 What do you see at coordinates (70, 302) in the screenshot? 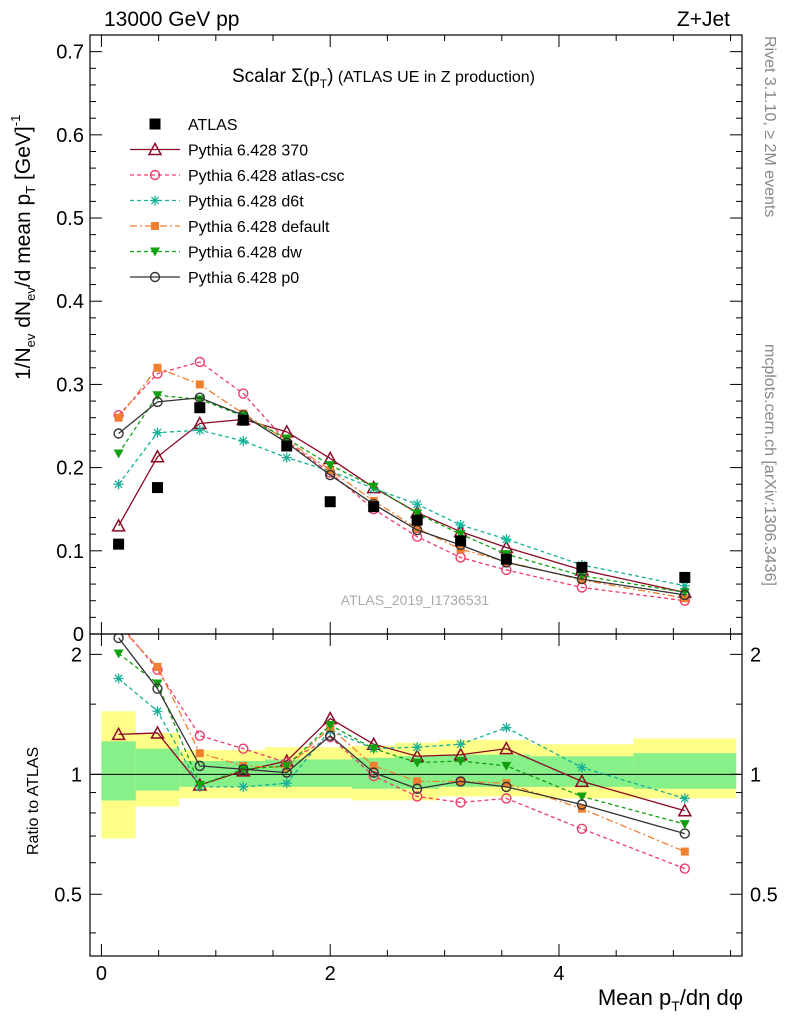
I see `main-ytick-label: 0.4` at bounding box center [70, 302].